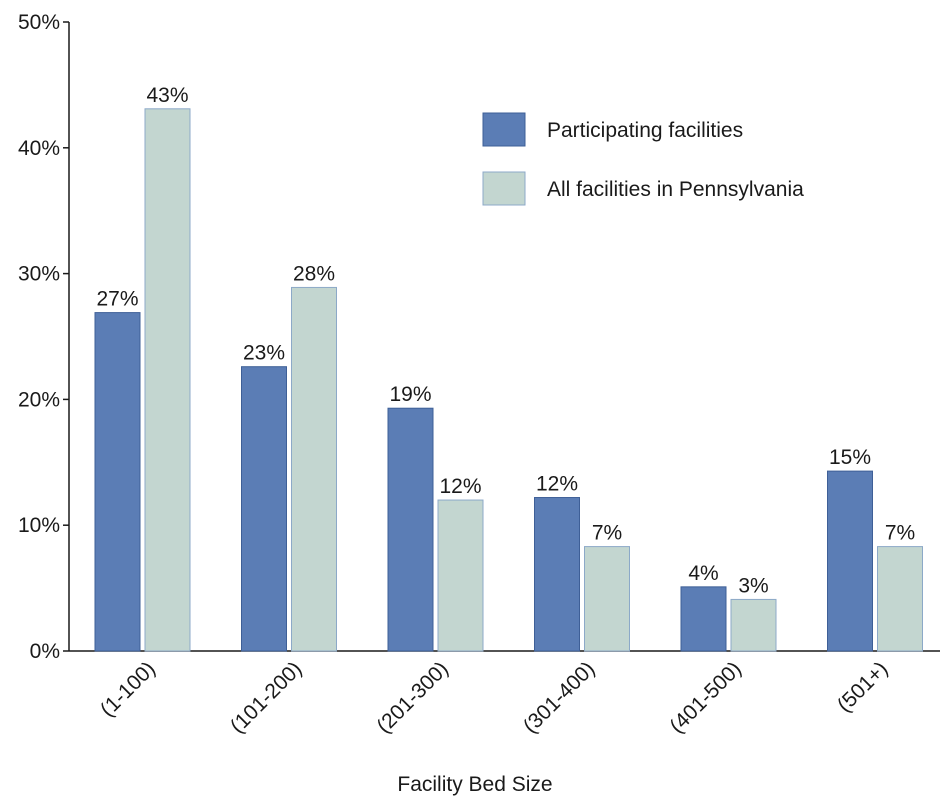 The width and height of the screenshot is (947, 799). What do you see at coordinates (266, 697) in the screenshot?
I see `x-tick-label: (101-200)` at bounding box center [266, 697].